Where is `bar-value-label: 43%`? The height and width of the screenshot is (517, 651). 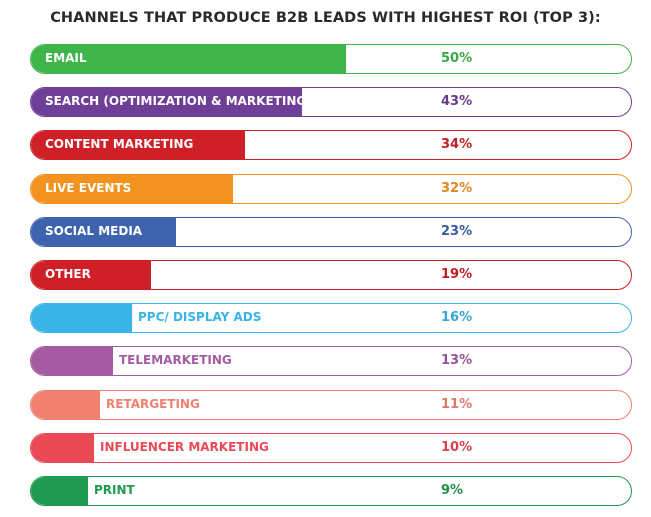
bar-value-label: 43% is located at coordinates (457, 102).